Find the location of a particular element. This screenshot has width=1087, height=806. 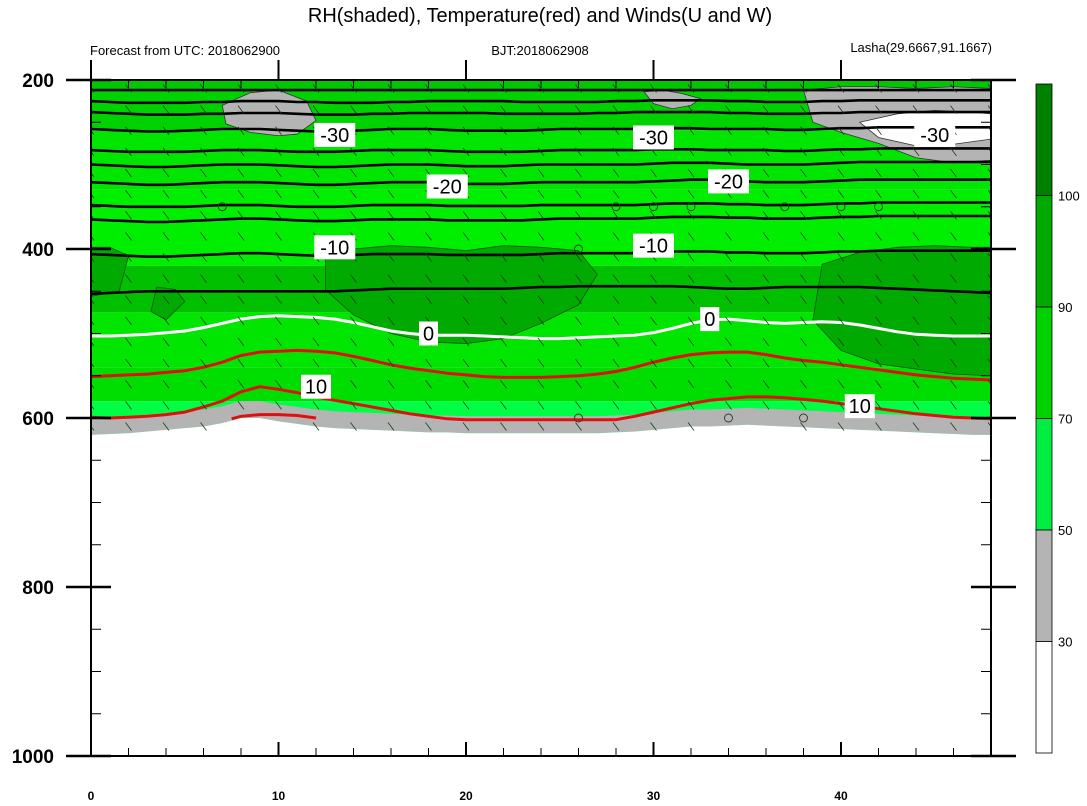

y-tick-label: 800 is located at coordinates (38, 588).